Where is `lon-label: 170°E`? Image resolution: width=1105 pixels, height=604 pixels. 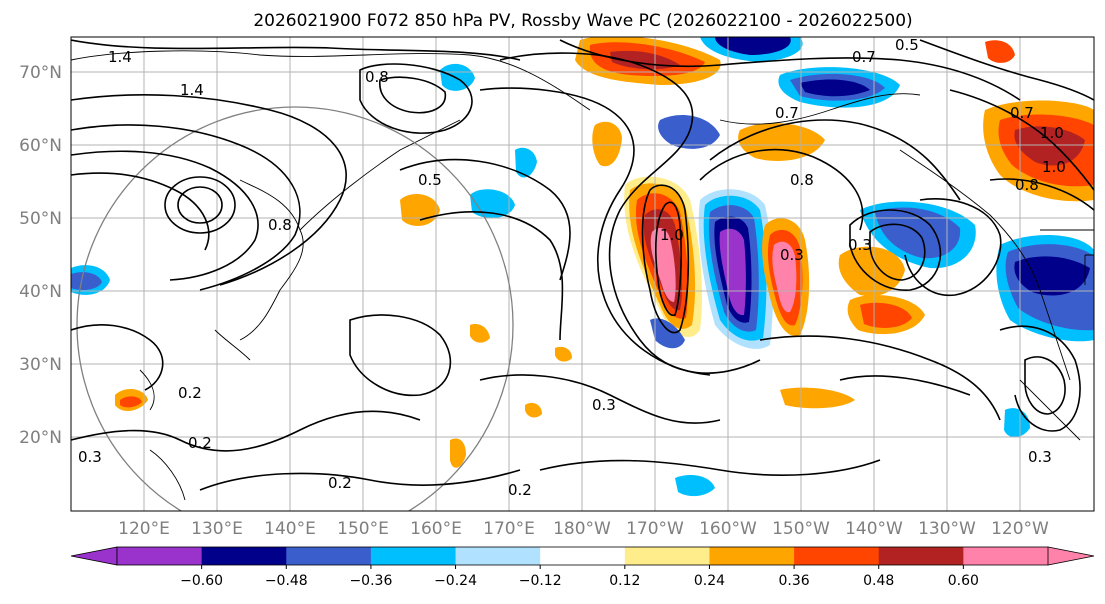
lon-label: 170°E is located at coordinates (509, 529).